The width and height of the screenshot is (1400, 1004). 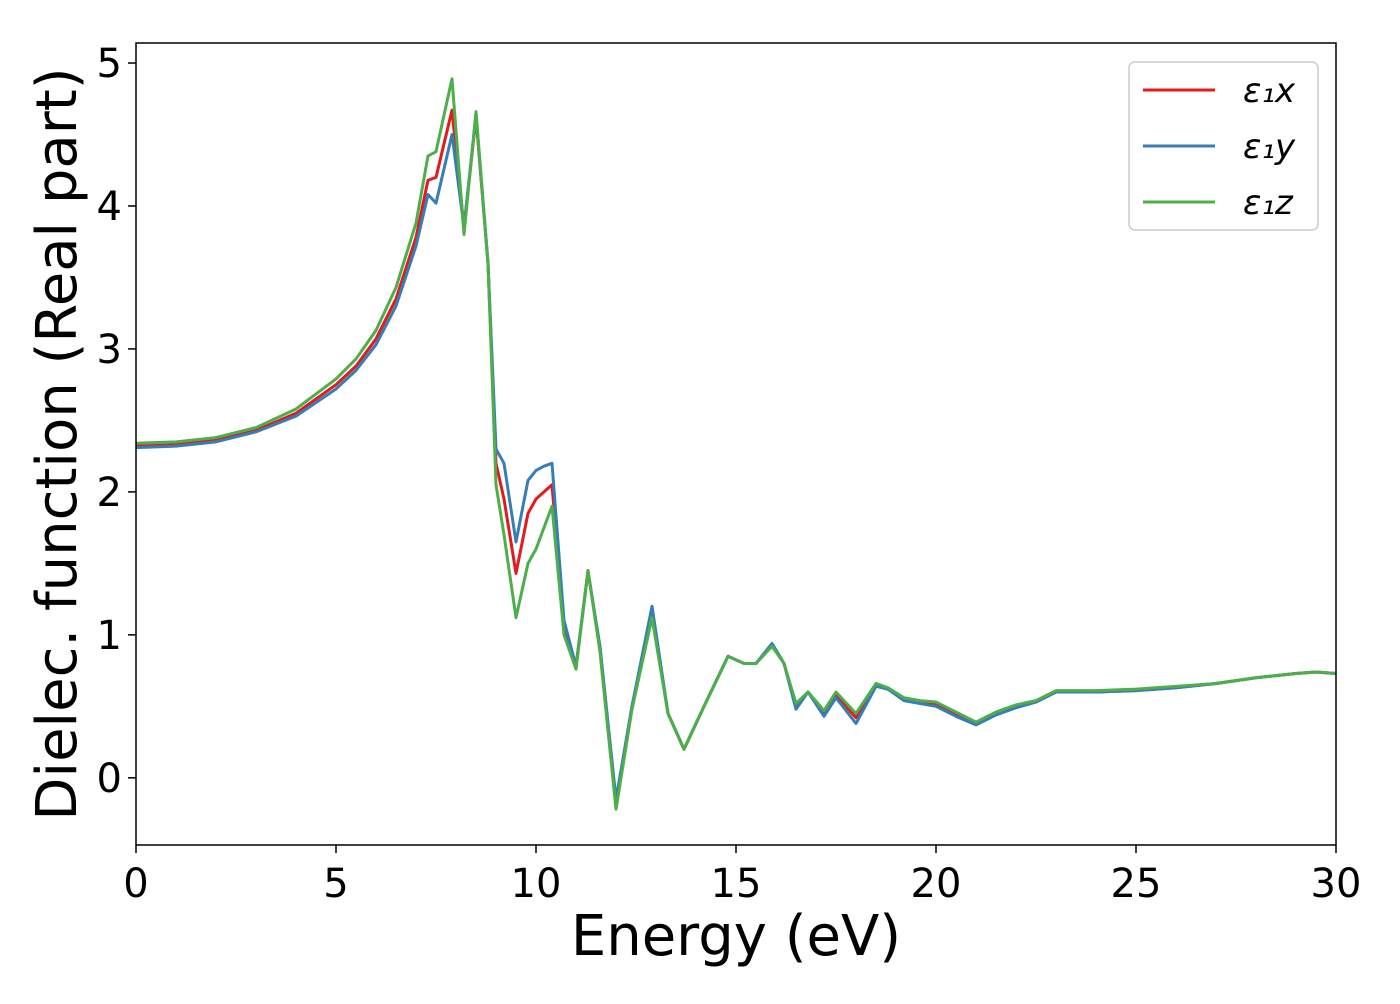 What do you see at coordinates (1269, 91) in the screenshot?
I see `legend-label: ε₁x` at bounding box center [1269, 91].